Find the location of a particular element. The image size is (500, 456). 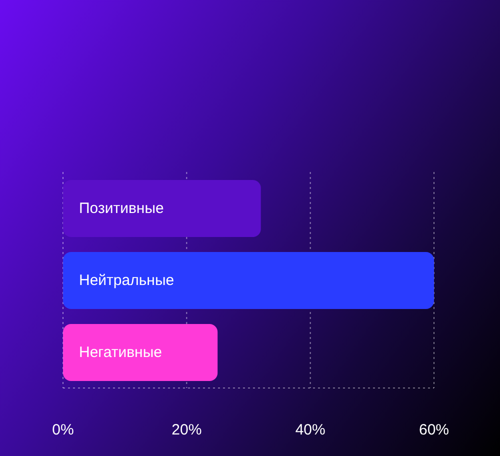

y-tick-label: Нейтральные is located at coordinates (126, 280).